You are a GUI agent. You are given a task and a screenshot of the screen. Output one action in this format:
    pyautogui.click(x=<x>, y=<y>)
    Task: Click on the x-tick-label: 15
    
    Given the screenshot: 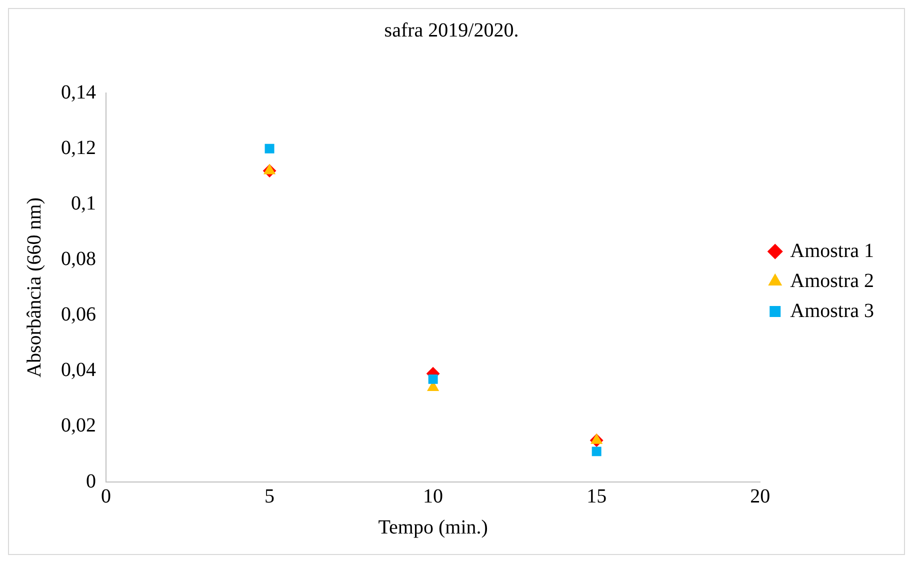 What is the action you would take?
    pyautogui.click(x=596, y=496)
    